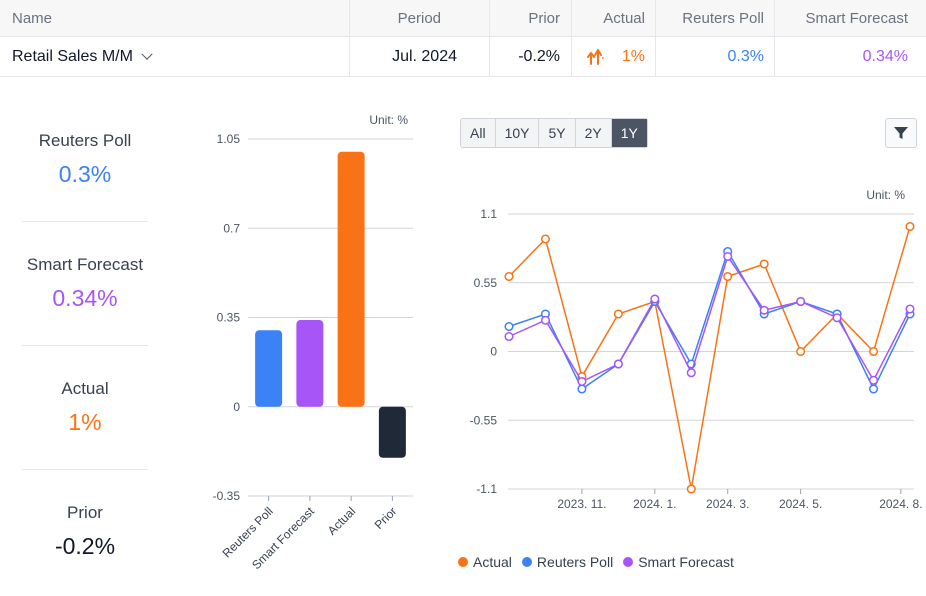 Image resolution: width=926 pixels, height=596 pixels. What do you see at coordinates (424, 56) in the screenshot?
I see `period-value: Jul. 2024` at bounding box center [424, 56].